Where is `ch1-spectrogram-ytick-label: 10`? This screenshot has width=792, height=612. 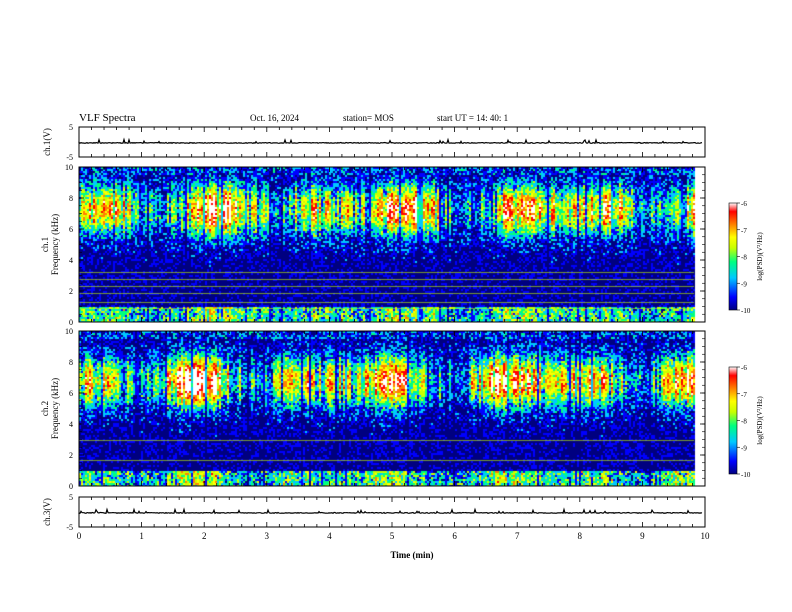
ch1-spectrogram-ytick-label: 10 is located at coordinates (69, 167).